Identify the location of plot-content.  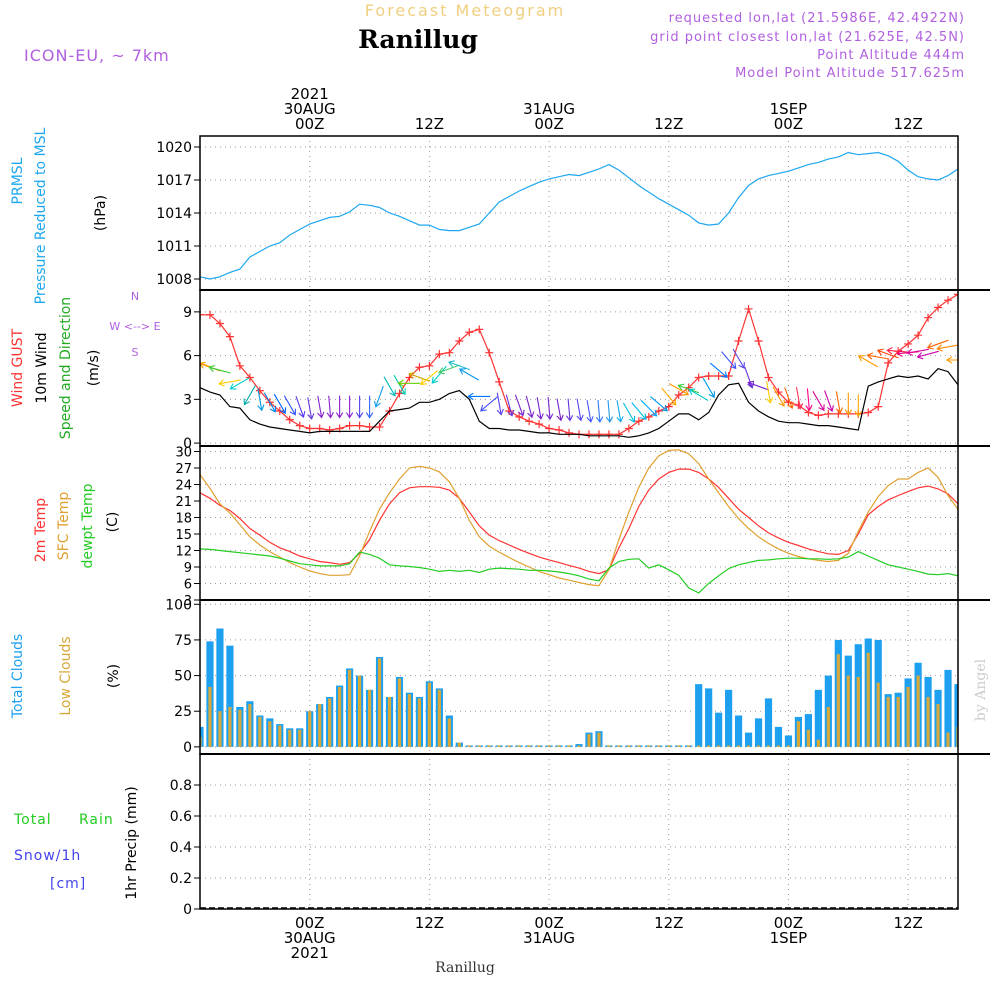
(579, 687).